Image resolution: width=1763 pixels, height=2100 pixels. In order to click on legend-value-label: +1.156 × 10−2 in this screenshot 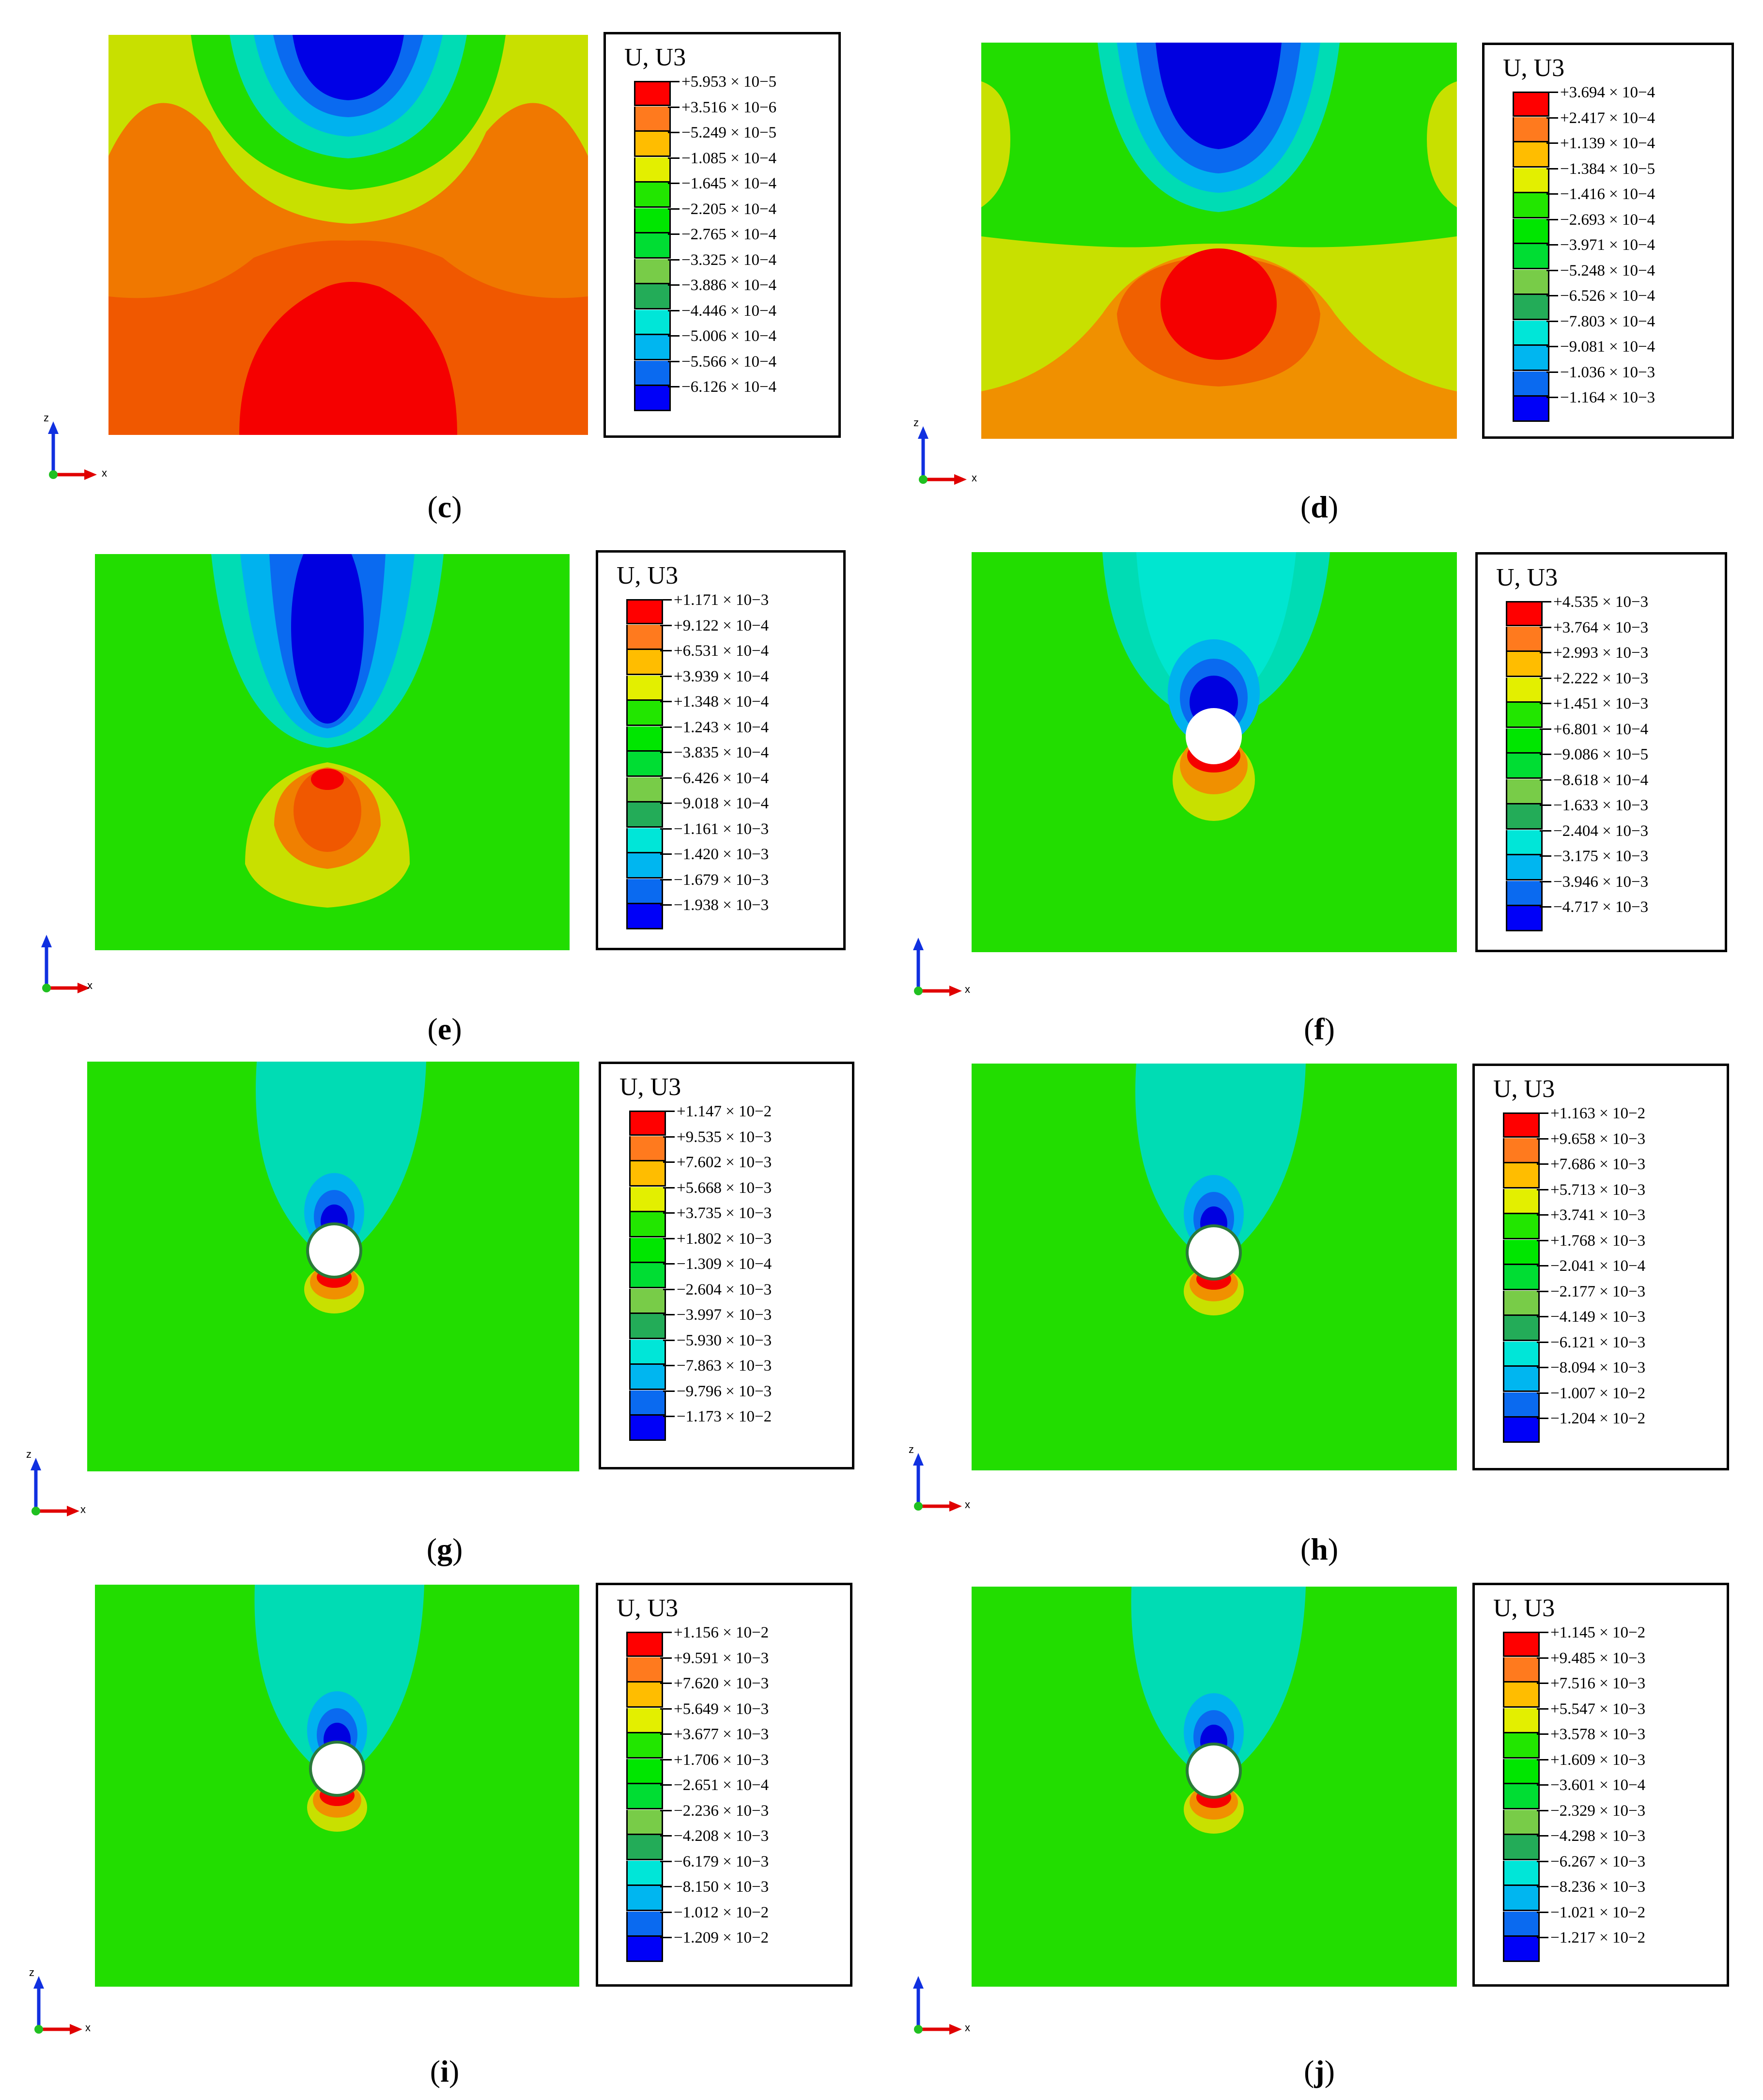, I will do `click(722, 1632)`.